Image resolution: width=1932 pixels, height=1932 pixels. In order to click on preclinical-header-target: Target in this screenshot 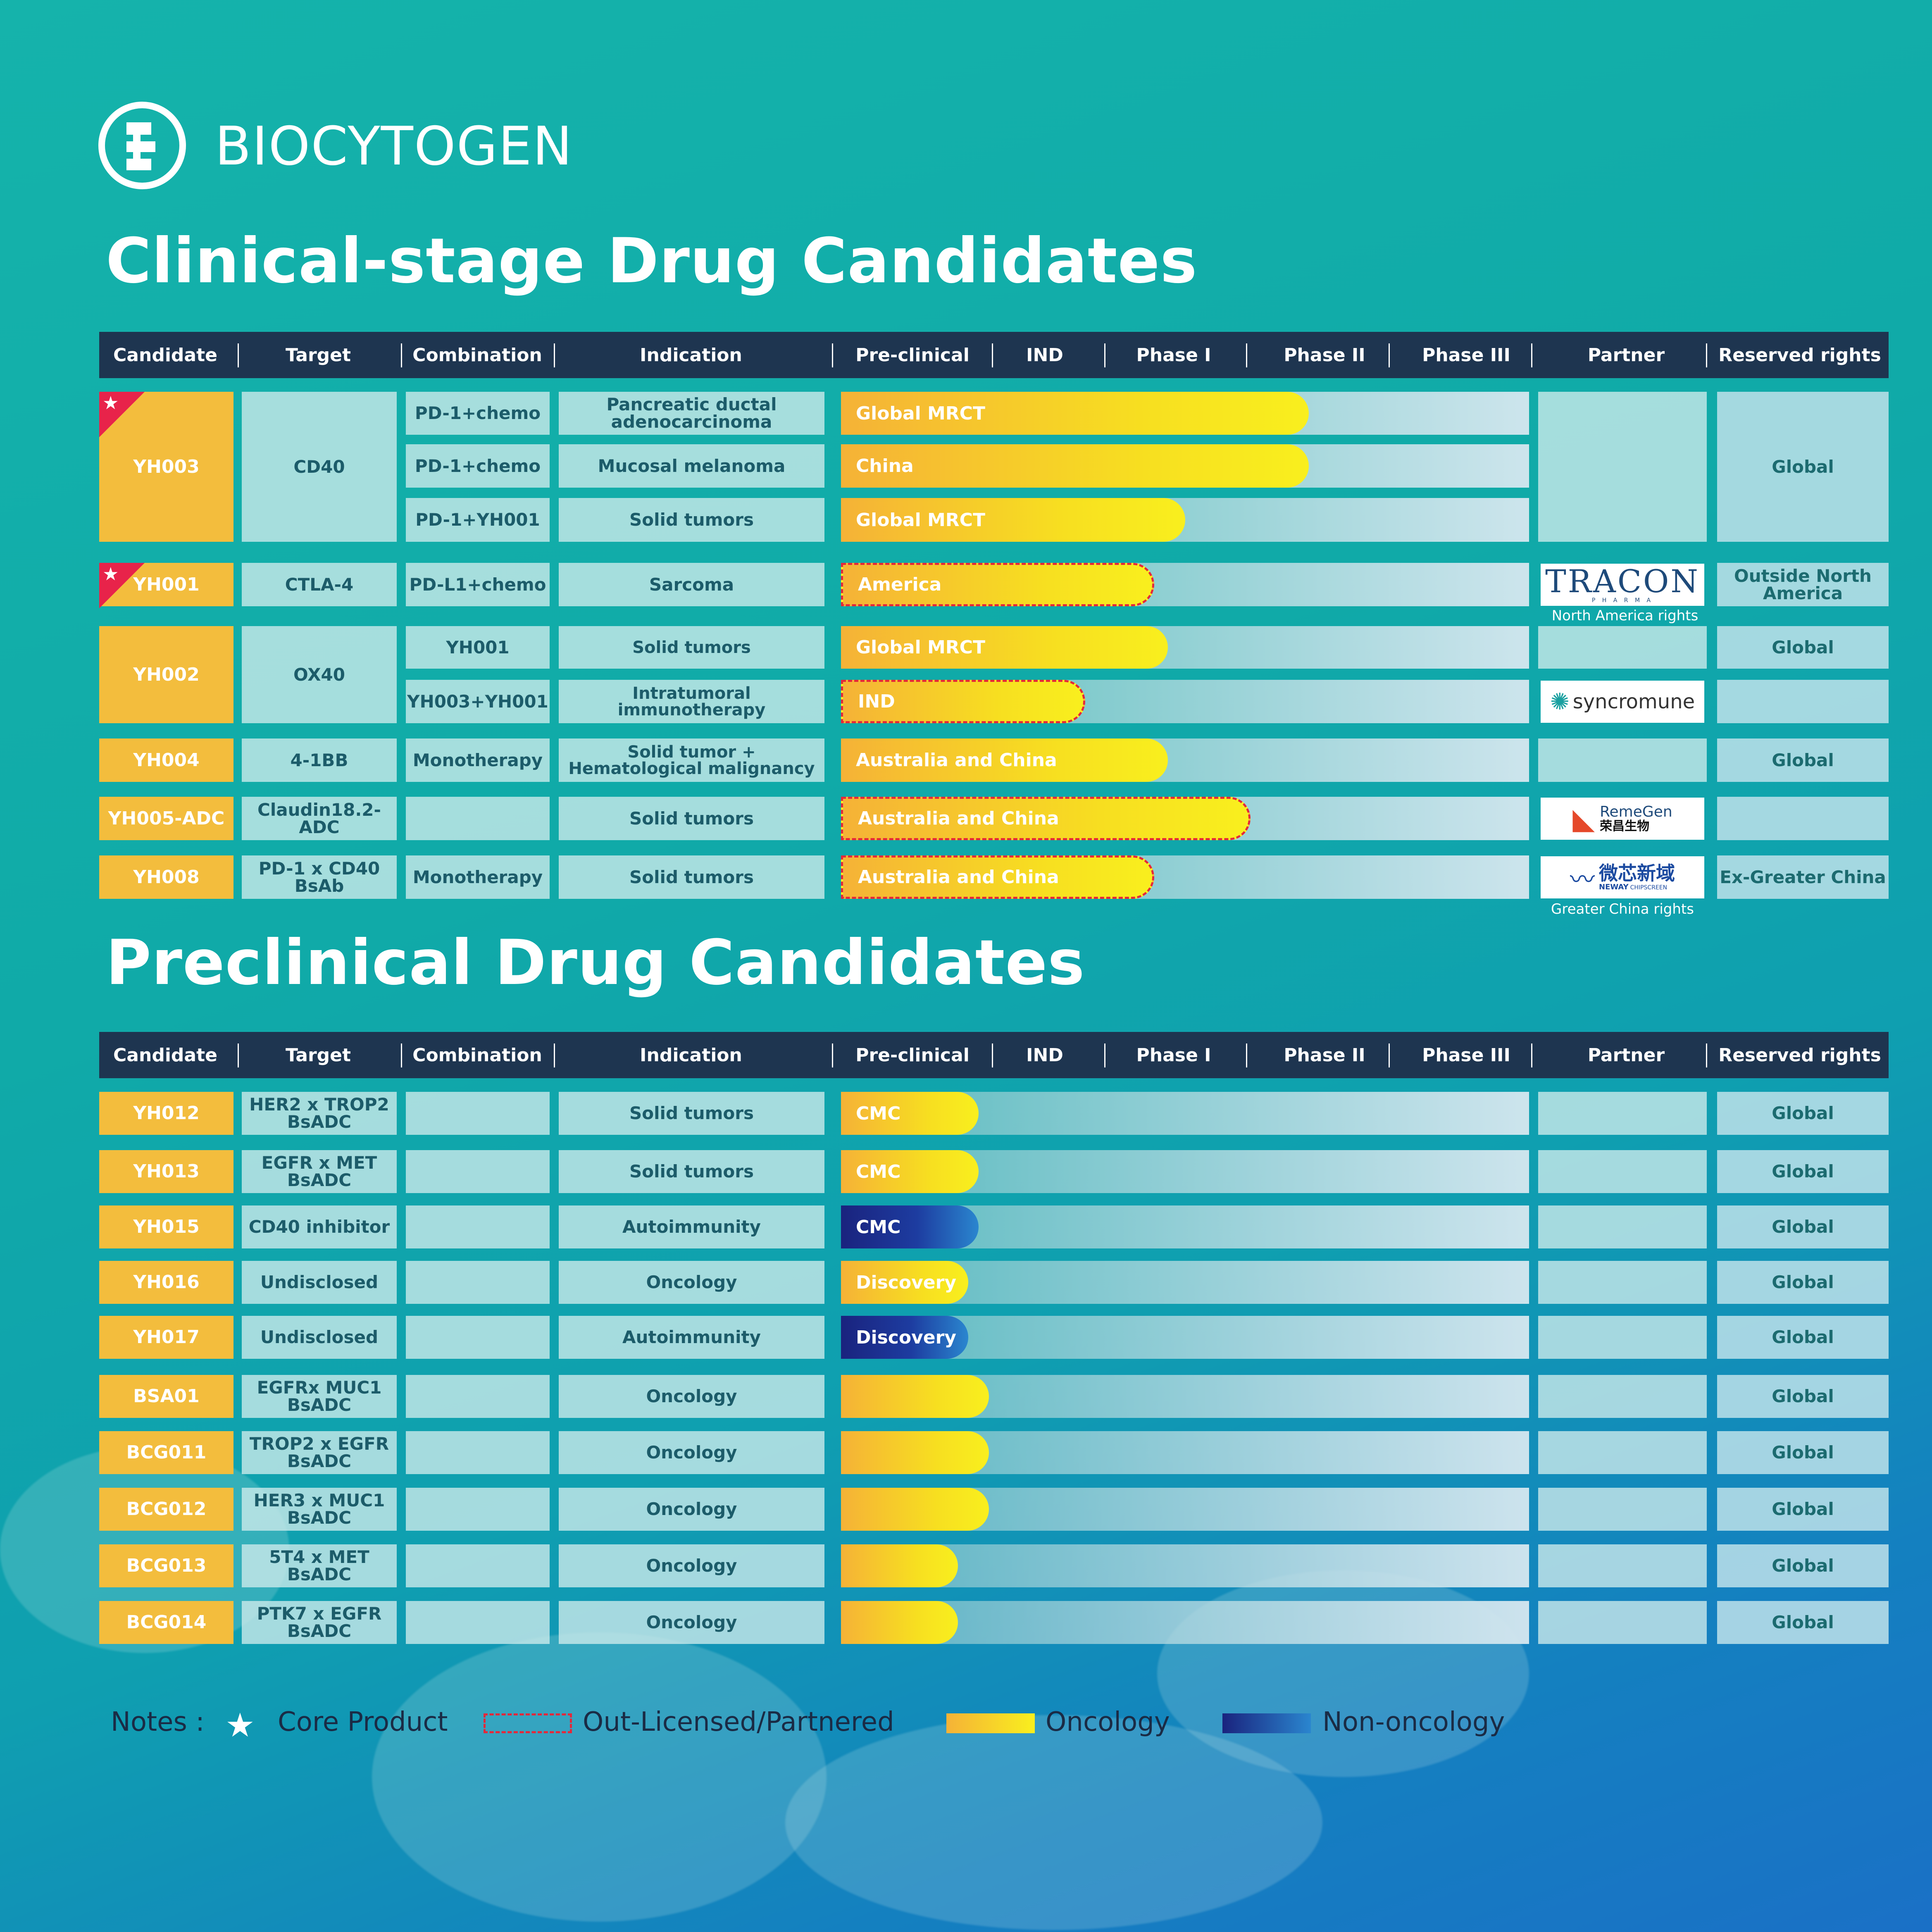, I will do `click(318, 1055)`.